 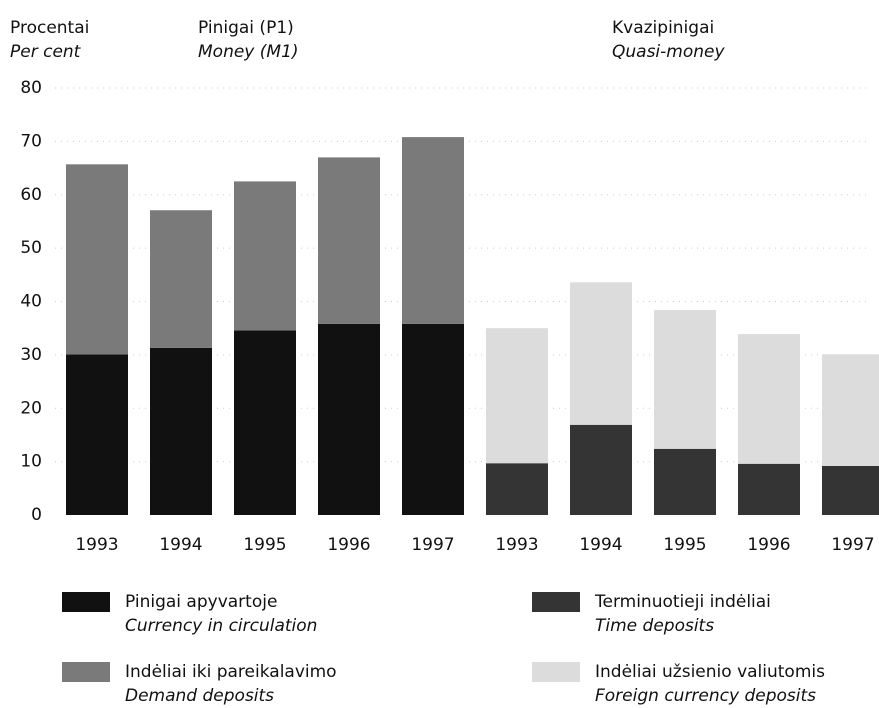 I want to click on legend-label: Indėliai iki pareikalavimo, so click(x=231, y=672).